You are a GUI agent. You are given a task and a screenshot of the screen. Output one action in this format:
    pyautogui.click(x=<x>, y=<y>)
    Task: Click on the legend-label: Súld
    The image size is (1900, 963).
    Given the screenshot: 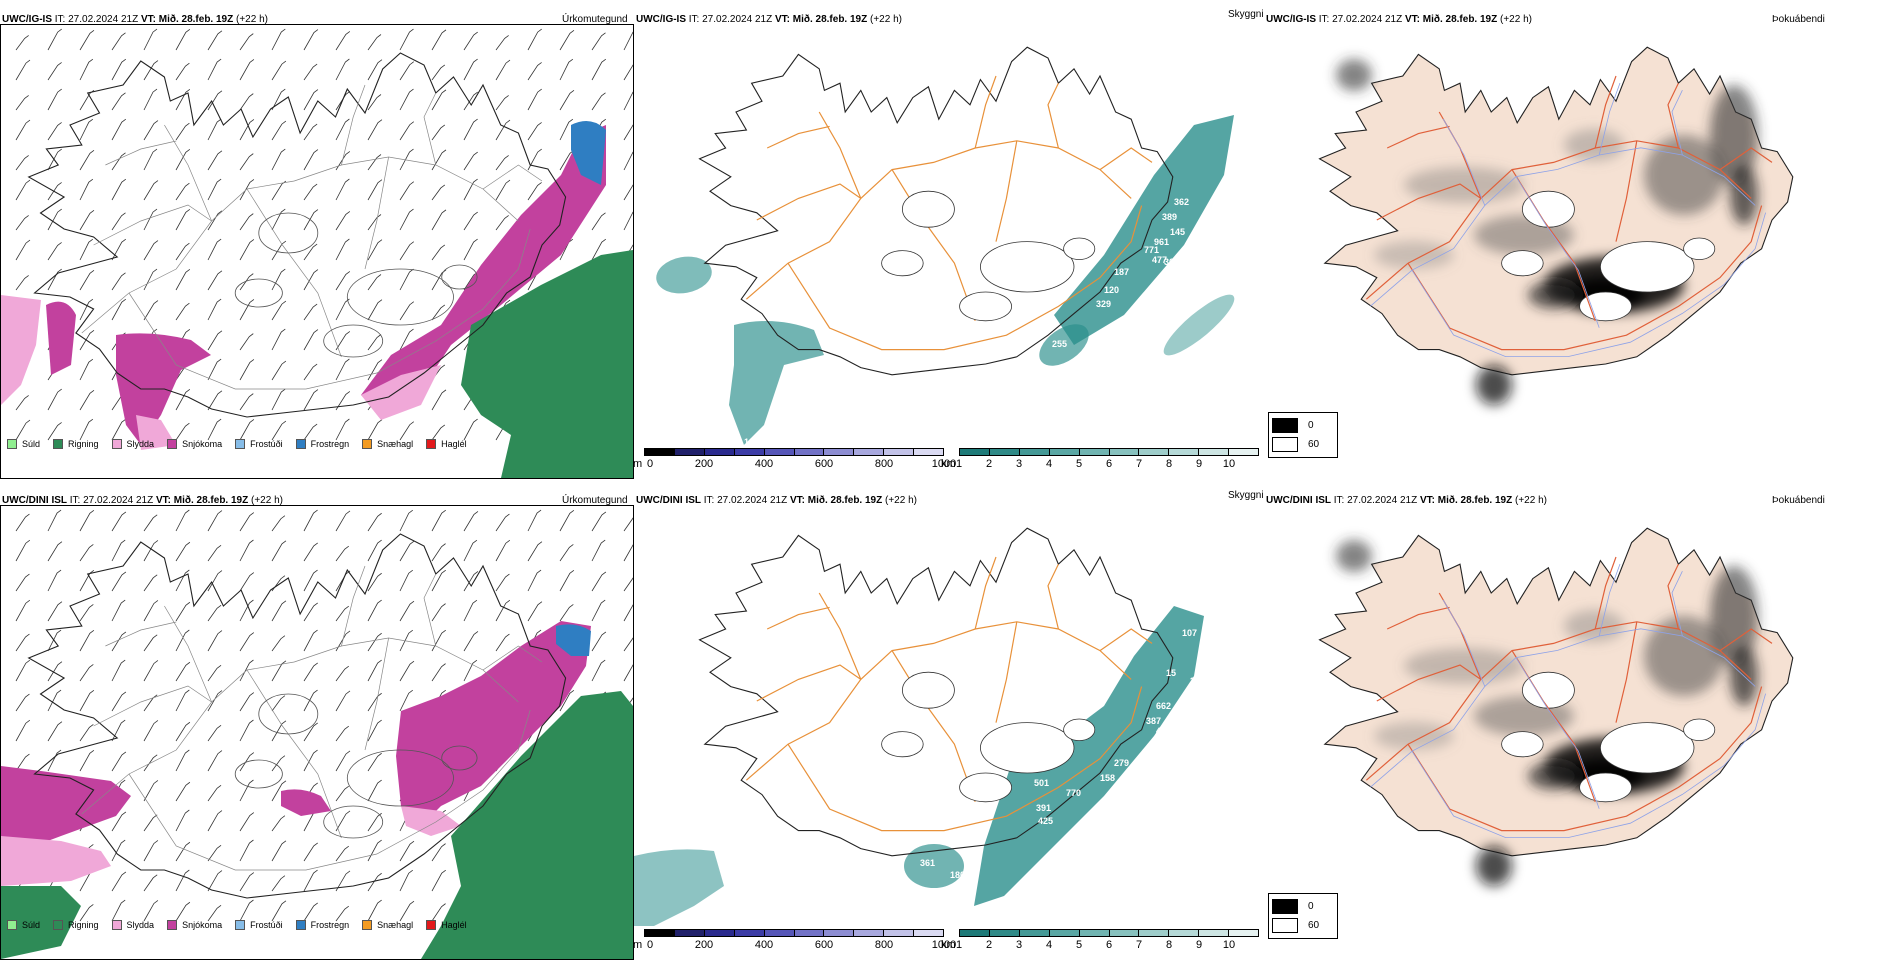 What is the action you would take?
    pyautogui.click(x=31, y=444)
    